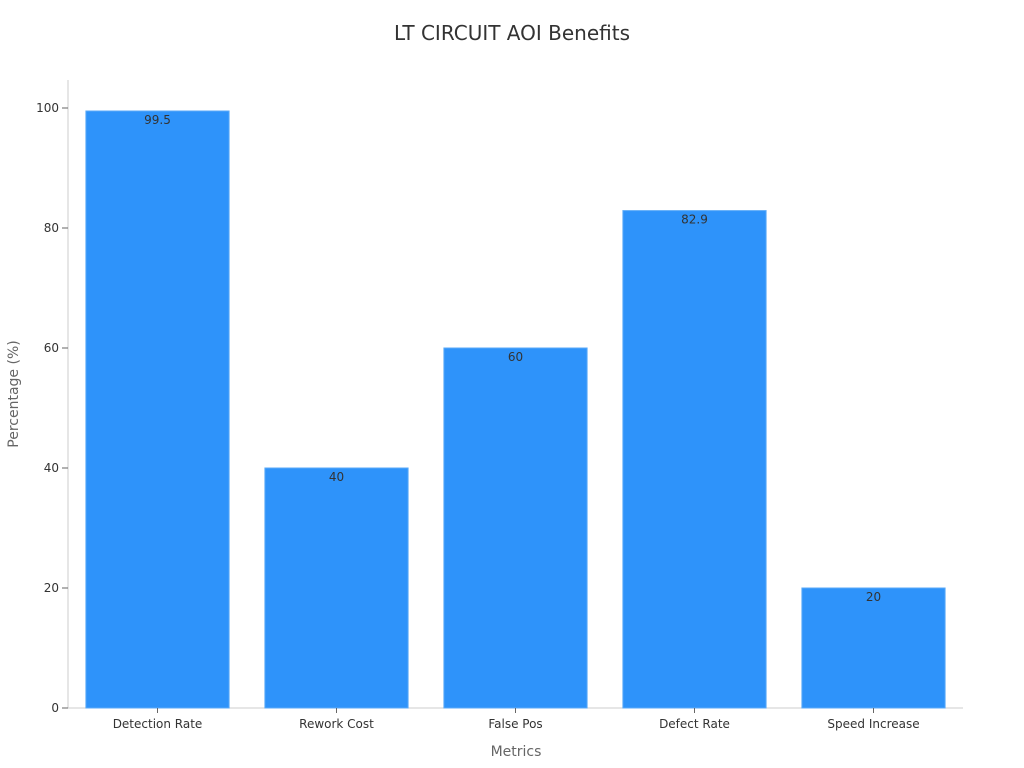  I want to click on y-tick-label: 0, so click(55, 708).